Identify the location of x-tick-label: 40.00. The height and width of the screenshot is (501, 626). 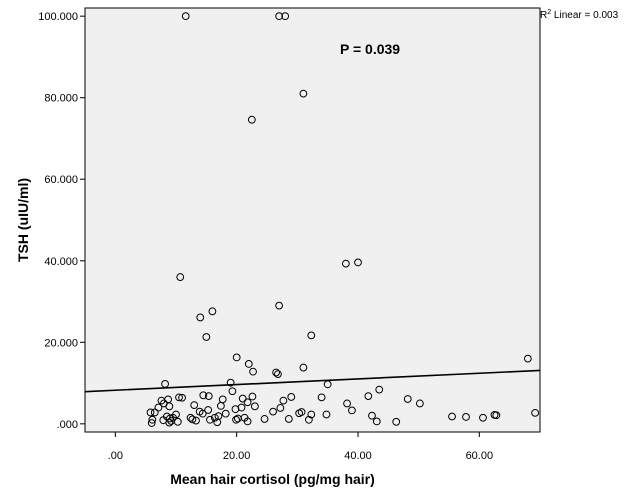
(358, 456).